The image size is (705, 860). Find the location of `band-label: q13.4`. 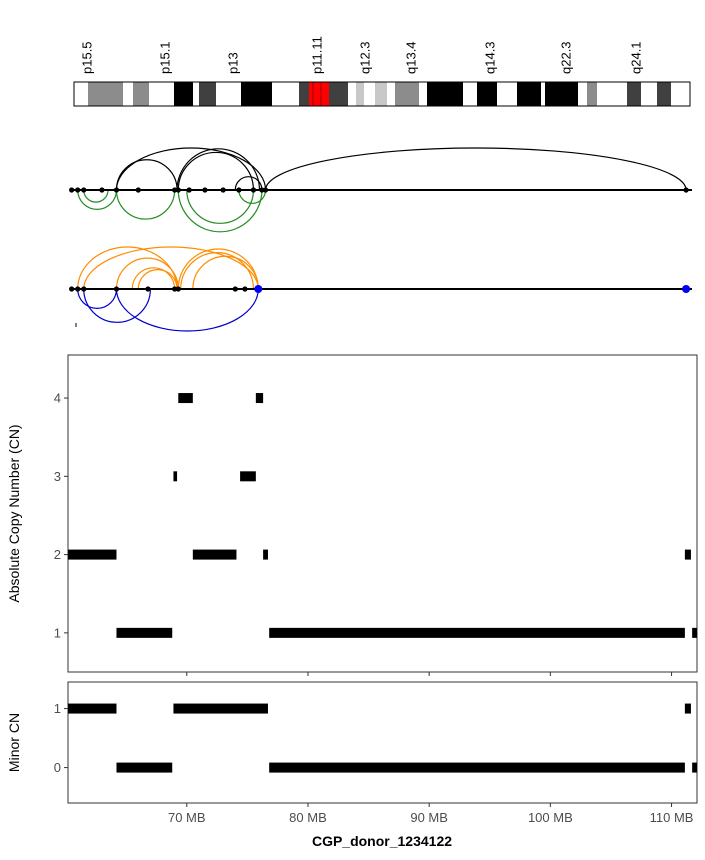

band-label: q13.4 is located at coordinates (411, 57).